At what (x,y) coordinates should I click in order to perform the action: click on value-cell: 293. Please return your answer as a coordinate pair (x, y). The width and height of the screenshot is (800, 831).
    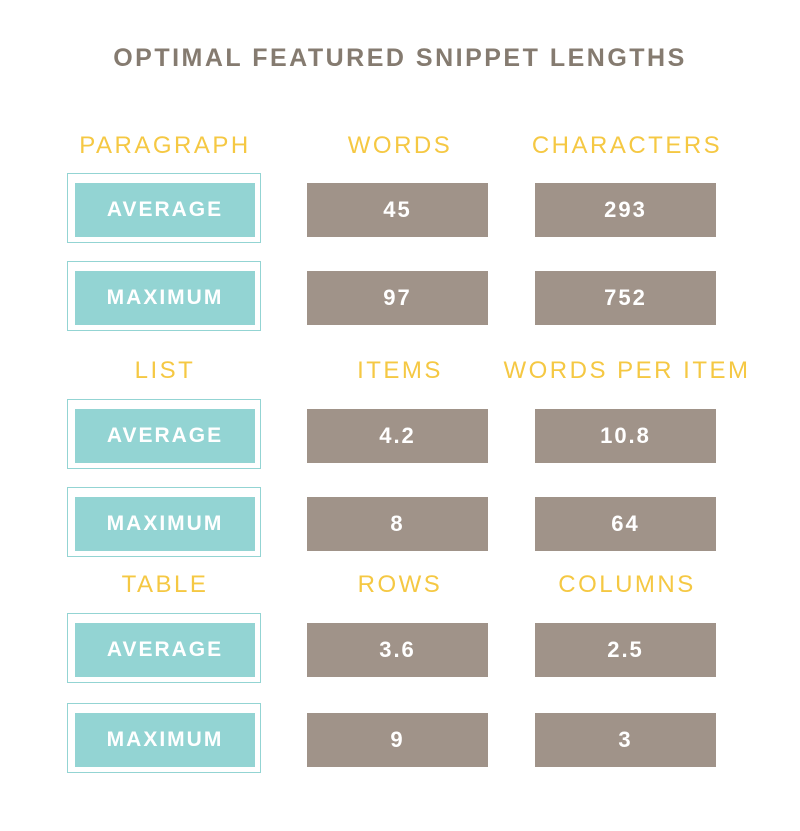
    Looking at the image, I should click on (625, 210).